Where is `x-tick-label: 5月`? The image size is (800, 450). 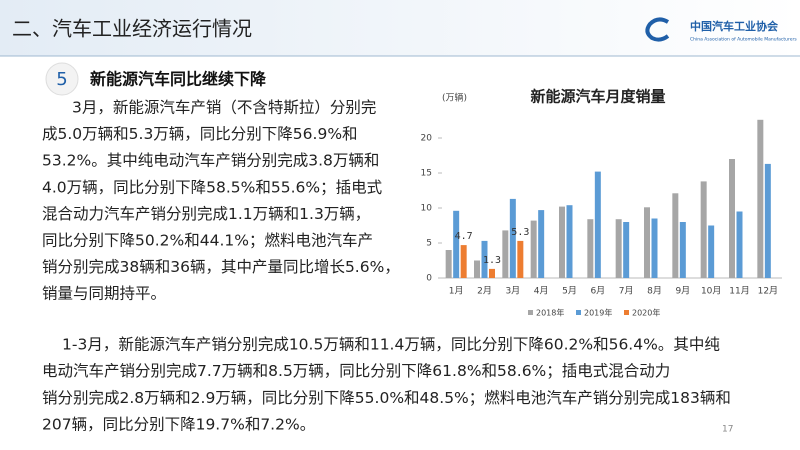
x-tick-label: 5月 is located at coordinates (569, 291).